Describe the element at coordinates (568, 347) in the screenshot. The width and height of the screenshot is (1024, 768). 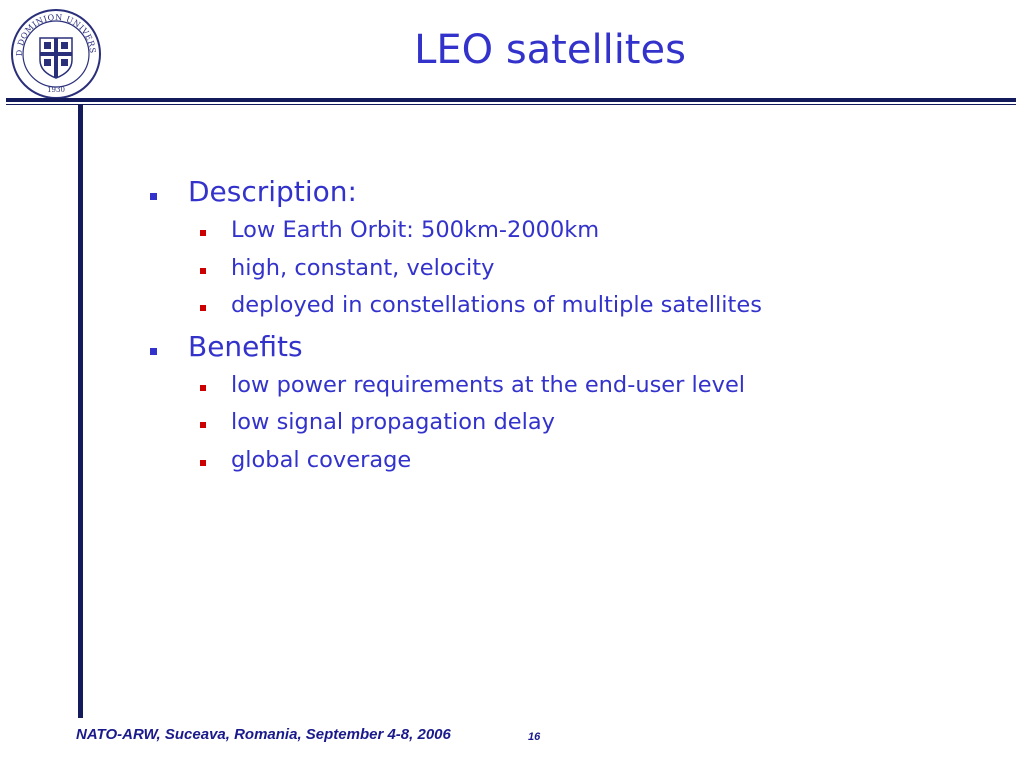
I see `bullet-benefits: Benefits` at that location.